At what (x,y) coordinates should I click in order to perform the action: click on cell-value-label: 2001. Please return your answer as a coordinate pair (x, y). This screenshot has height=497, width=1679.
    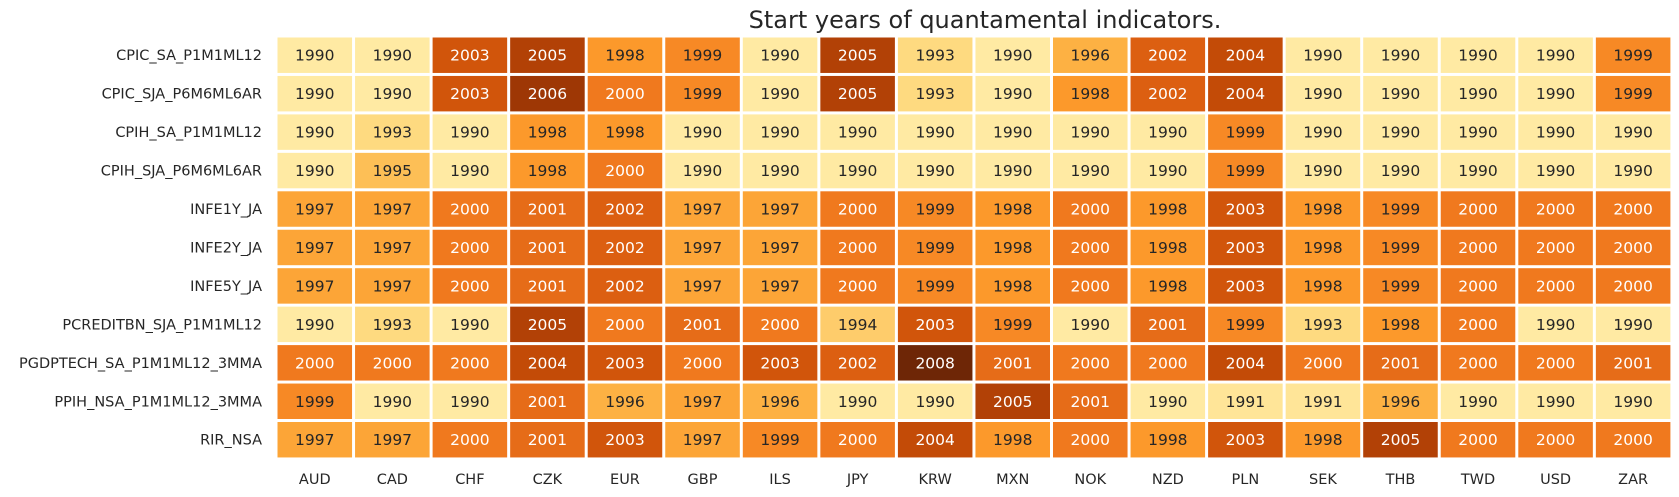
    Looking at the image, I should click on (1400, 363).